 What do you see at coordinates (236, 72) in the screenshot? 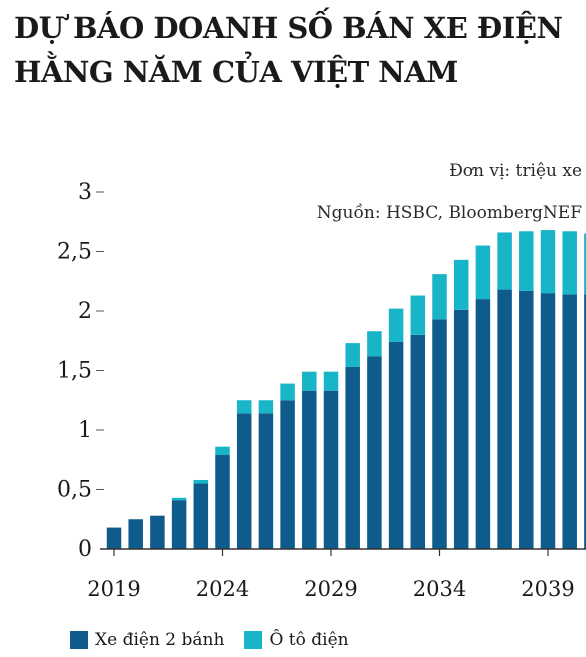
I see `chart-title-line-2: HẰNG NĂM CỦA VIỆT NAM` at bounding box center [236, 72].